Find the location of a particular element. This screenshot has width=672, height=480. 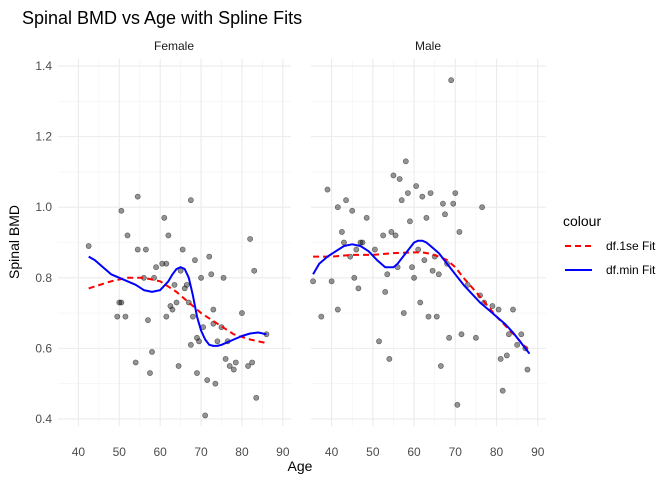

female-line-df-1se-fit is located at coordinates (177, 310).